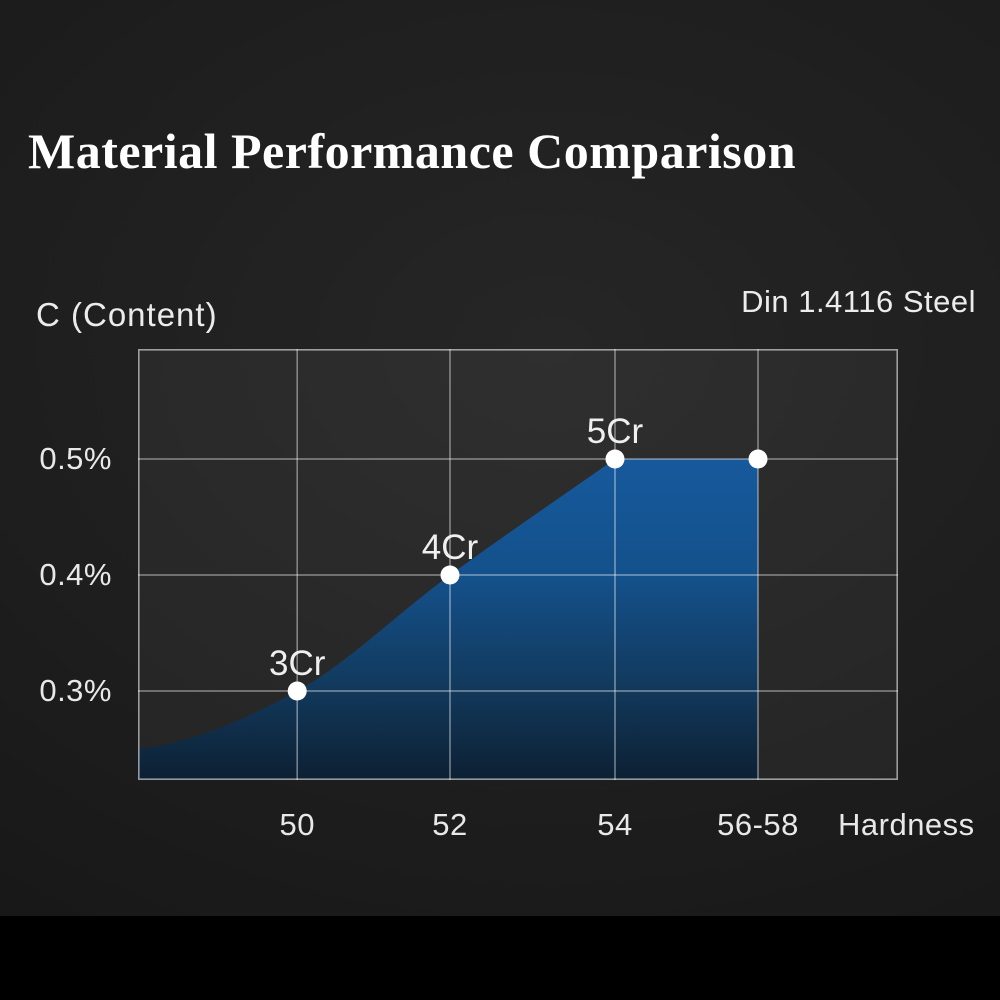  What do you see at coordinates (758, 824) in the screenshot?
I see `x-tick-label: 56-58` at bounding box center [758, 824].